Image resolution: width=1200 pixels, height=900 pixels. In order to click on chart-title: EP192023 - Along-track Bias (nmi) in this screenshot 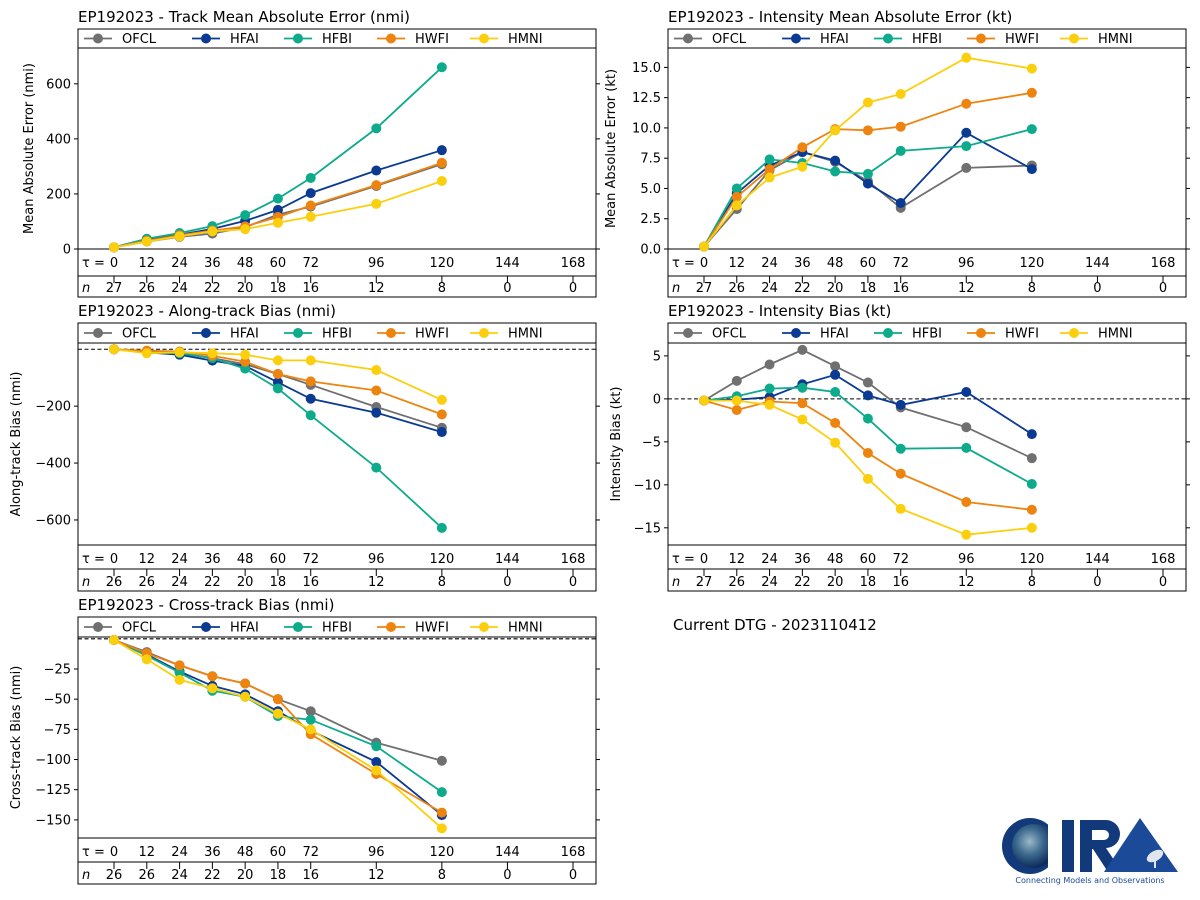, I will do `click(207, 311)`.